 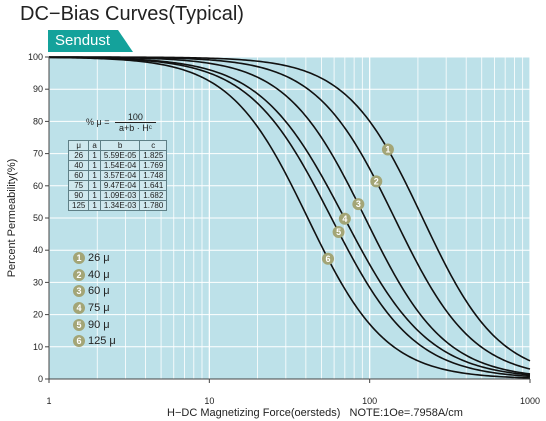 What do you see at coordinates (48, 401) in the screenshot?
I see `x-tick-label: 1` at bounding box center [48, 401].